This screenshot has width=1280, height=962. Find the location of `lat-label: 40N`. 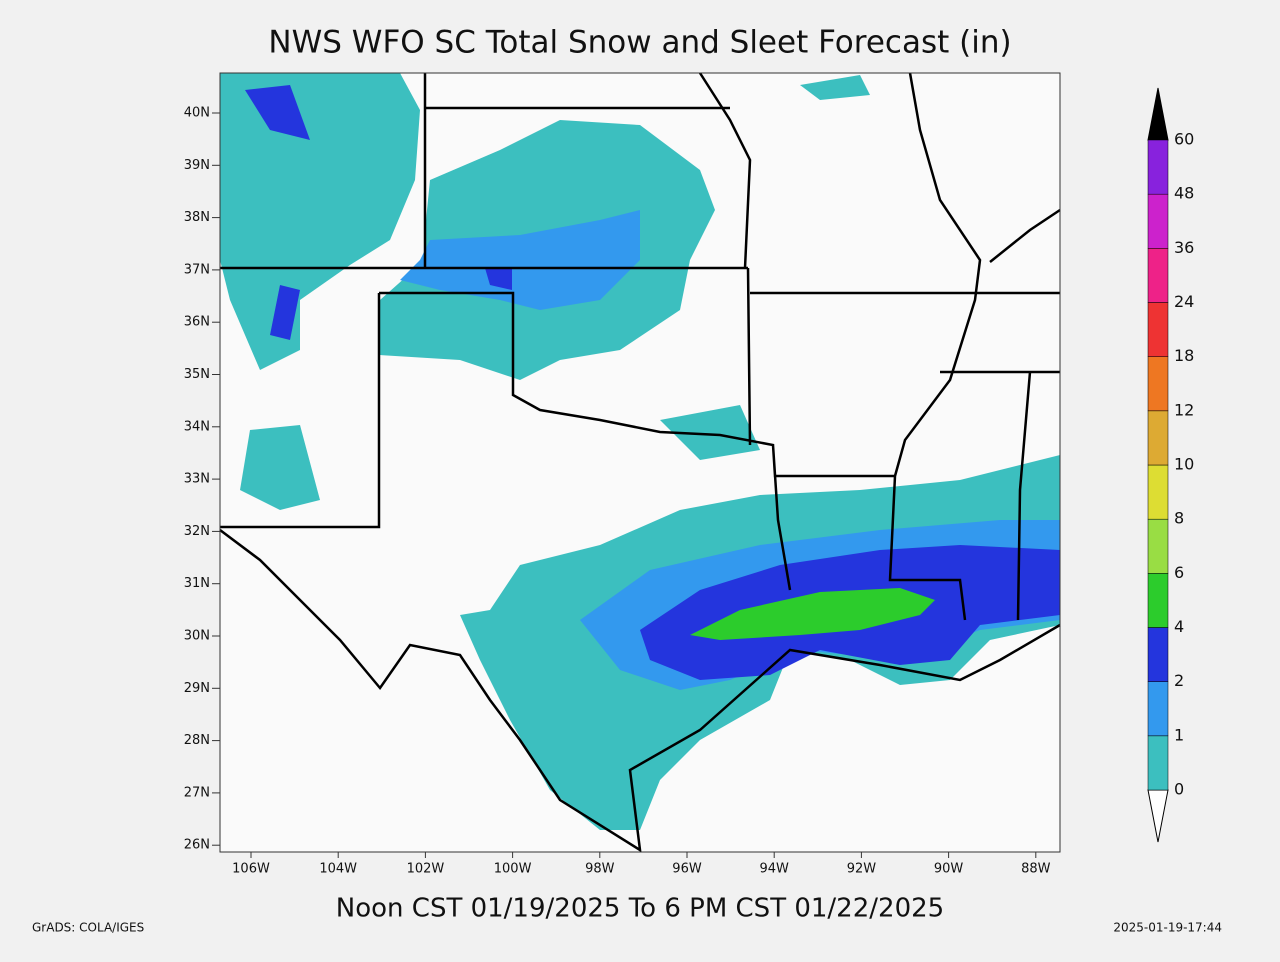

lat-label: 40N is located at coordinates (197, 113).